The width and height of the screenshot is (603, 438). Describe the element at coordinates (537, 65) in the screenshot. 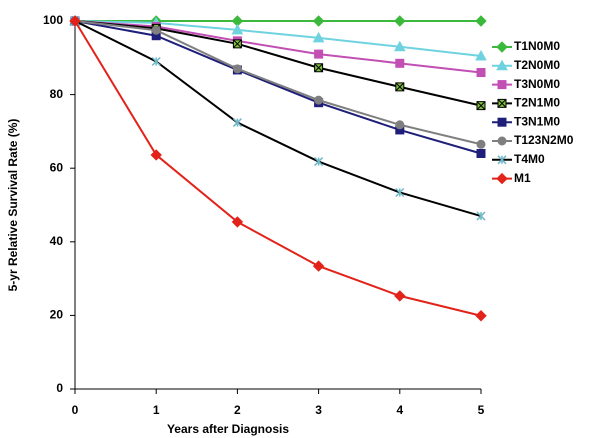

I see `legend-label: T2N0M0` at that location.